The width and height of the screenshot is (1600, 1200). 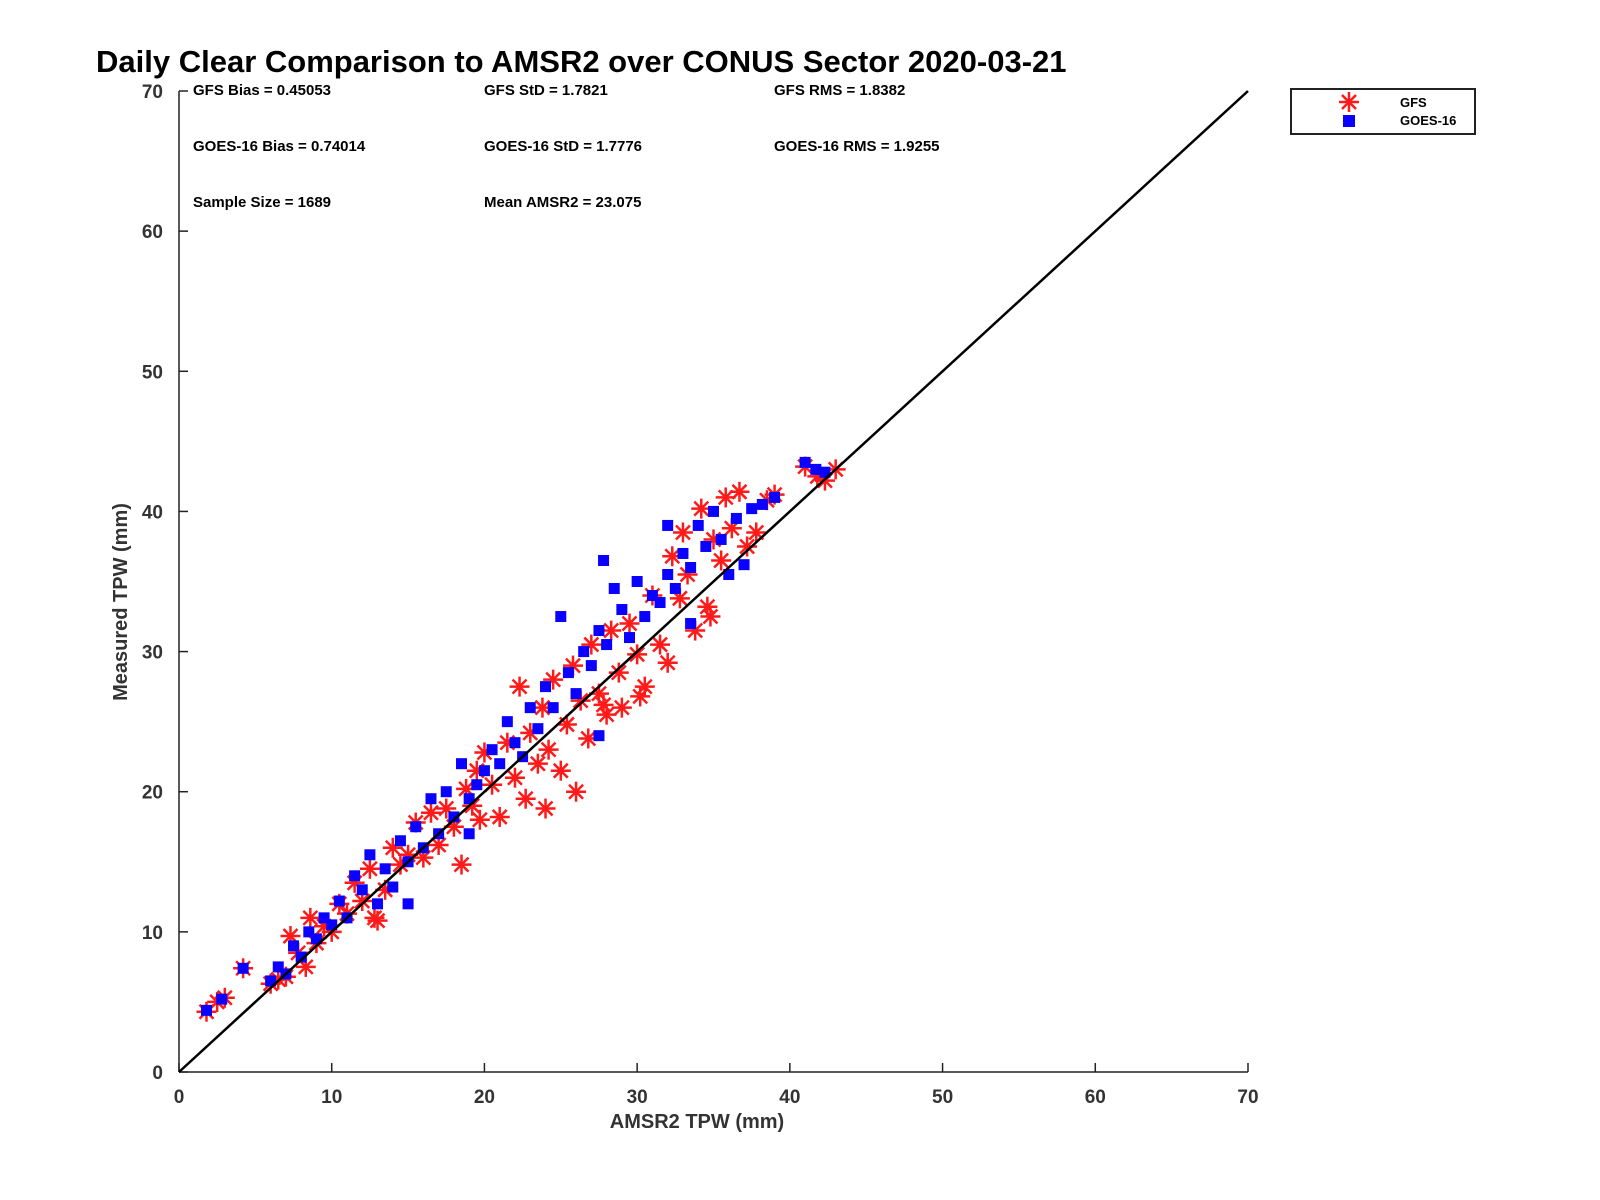 I want to click on legend-gfs-marker-icon, so click(x=1349, y=102).